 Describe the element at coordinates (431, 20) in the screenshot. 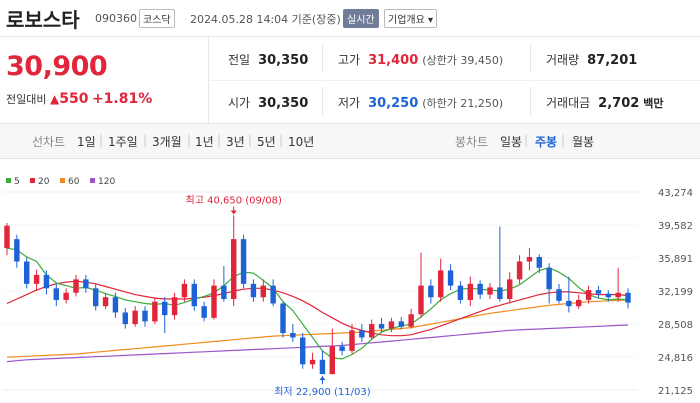

I see `chevron-down-icon: ▾` at that location.